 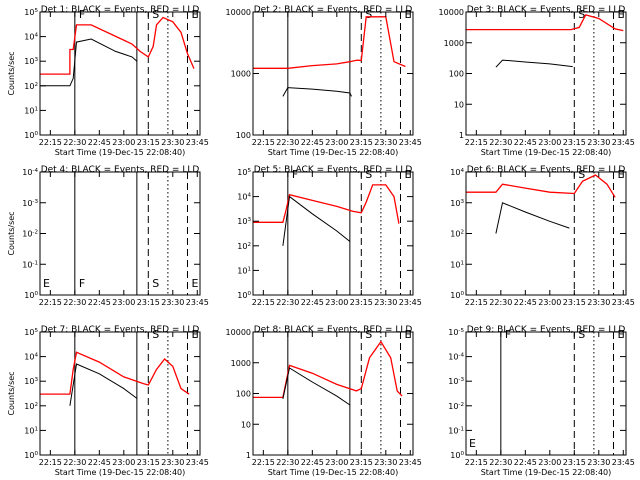 What do you see at coordinates (120, 170) in the screenshot?
I see `panel-title: Det 4: BLACK = Events, RED = LLD` at bounding box center [120, 170].